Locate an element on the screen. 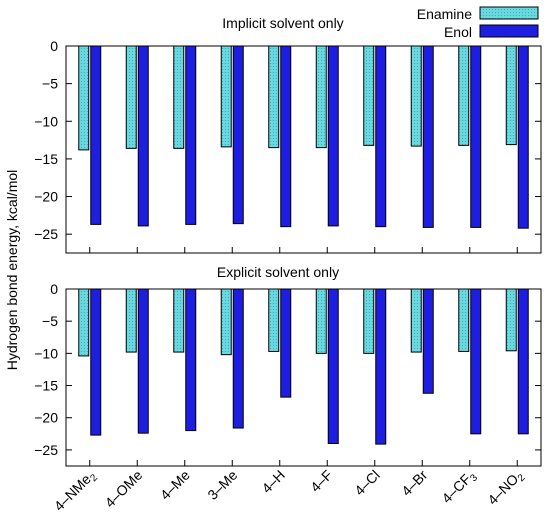 Image resolution: width=550 pixels, height=530 pixels. x-tick-label: 4–F is located at coordinates (321, 481).